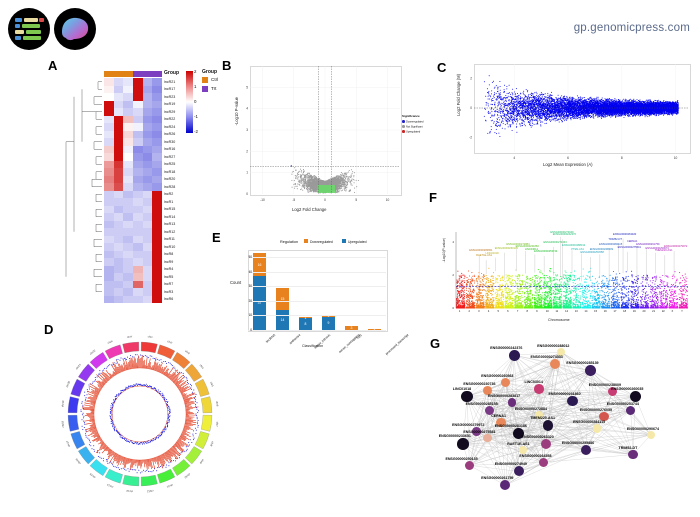 This screenshot has width=700, height=517. I want to click on heatmap-row-label: lncR17, so click(169, 89).